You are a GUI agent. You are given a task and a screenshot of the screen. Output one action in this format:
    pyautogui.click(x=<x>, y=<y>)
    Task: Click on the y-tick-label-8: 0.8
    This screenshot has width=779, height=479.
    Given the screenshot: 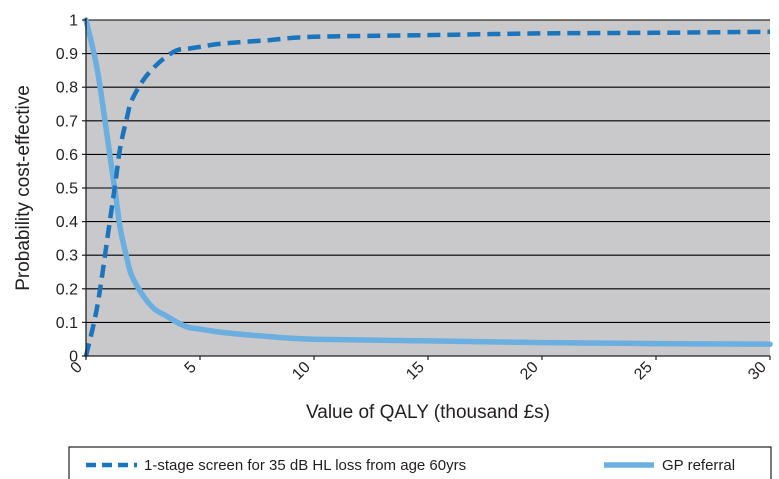 What is the action you would take?
    pyautogui.click(x=67, y=88)
    